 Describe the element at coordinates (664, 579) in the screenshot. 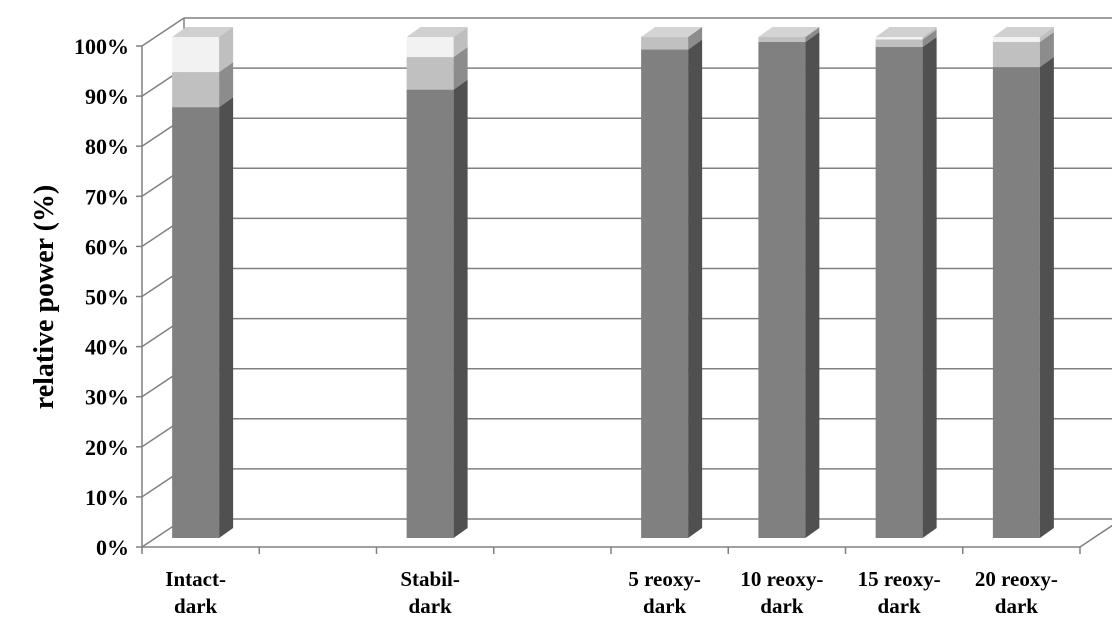

I see `x-category-label: 5 reoxy-` at that location.